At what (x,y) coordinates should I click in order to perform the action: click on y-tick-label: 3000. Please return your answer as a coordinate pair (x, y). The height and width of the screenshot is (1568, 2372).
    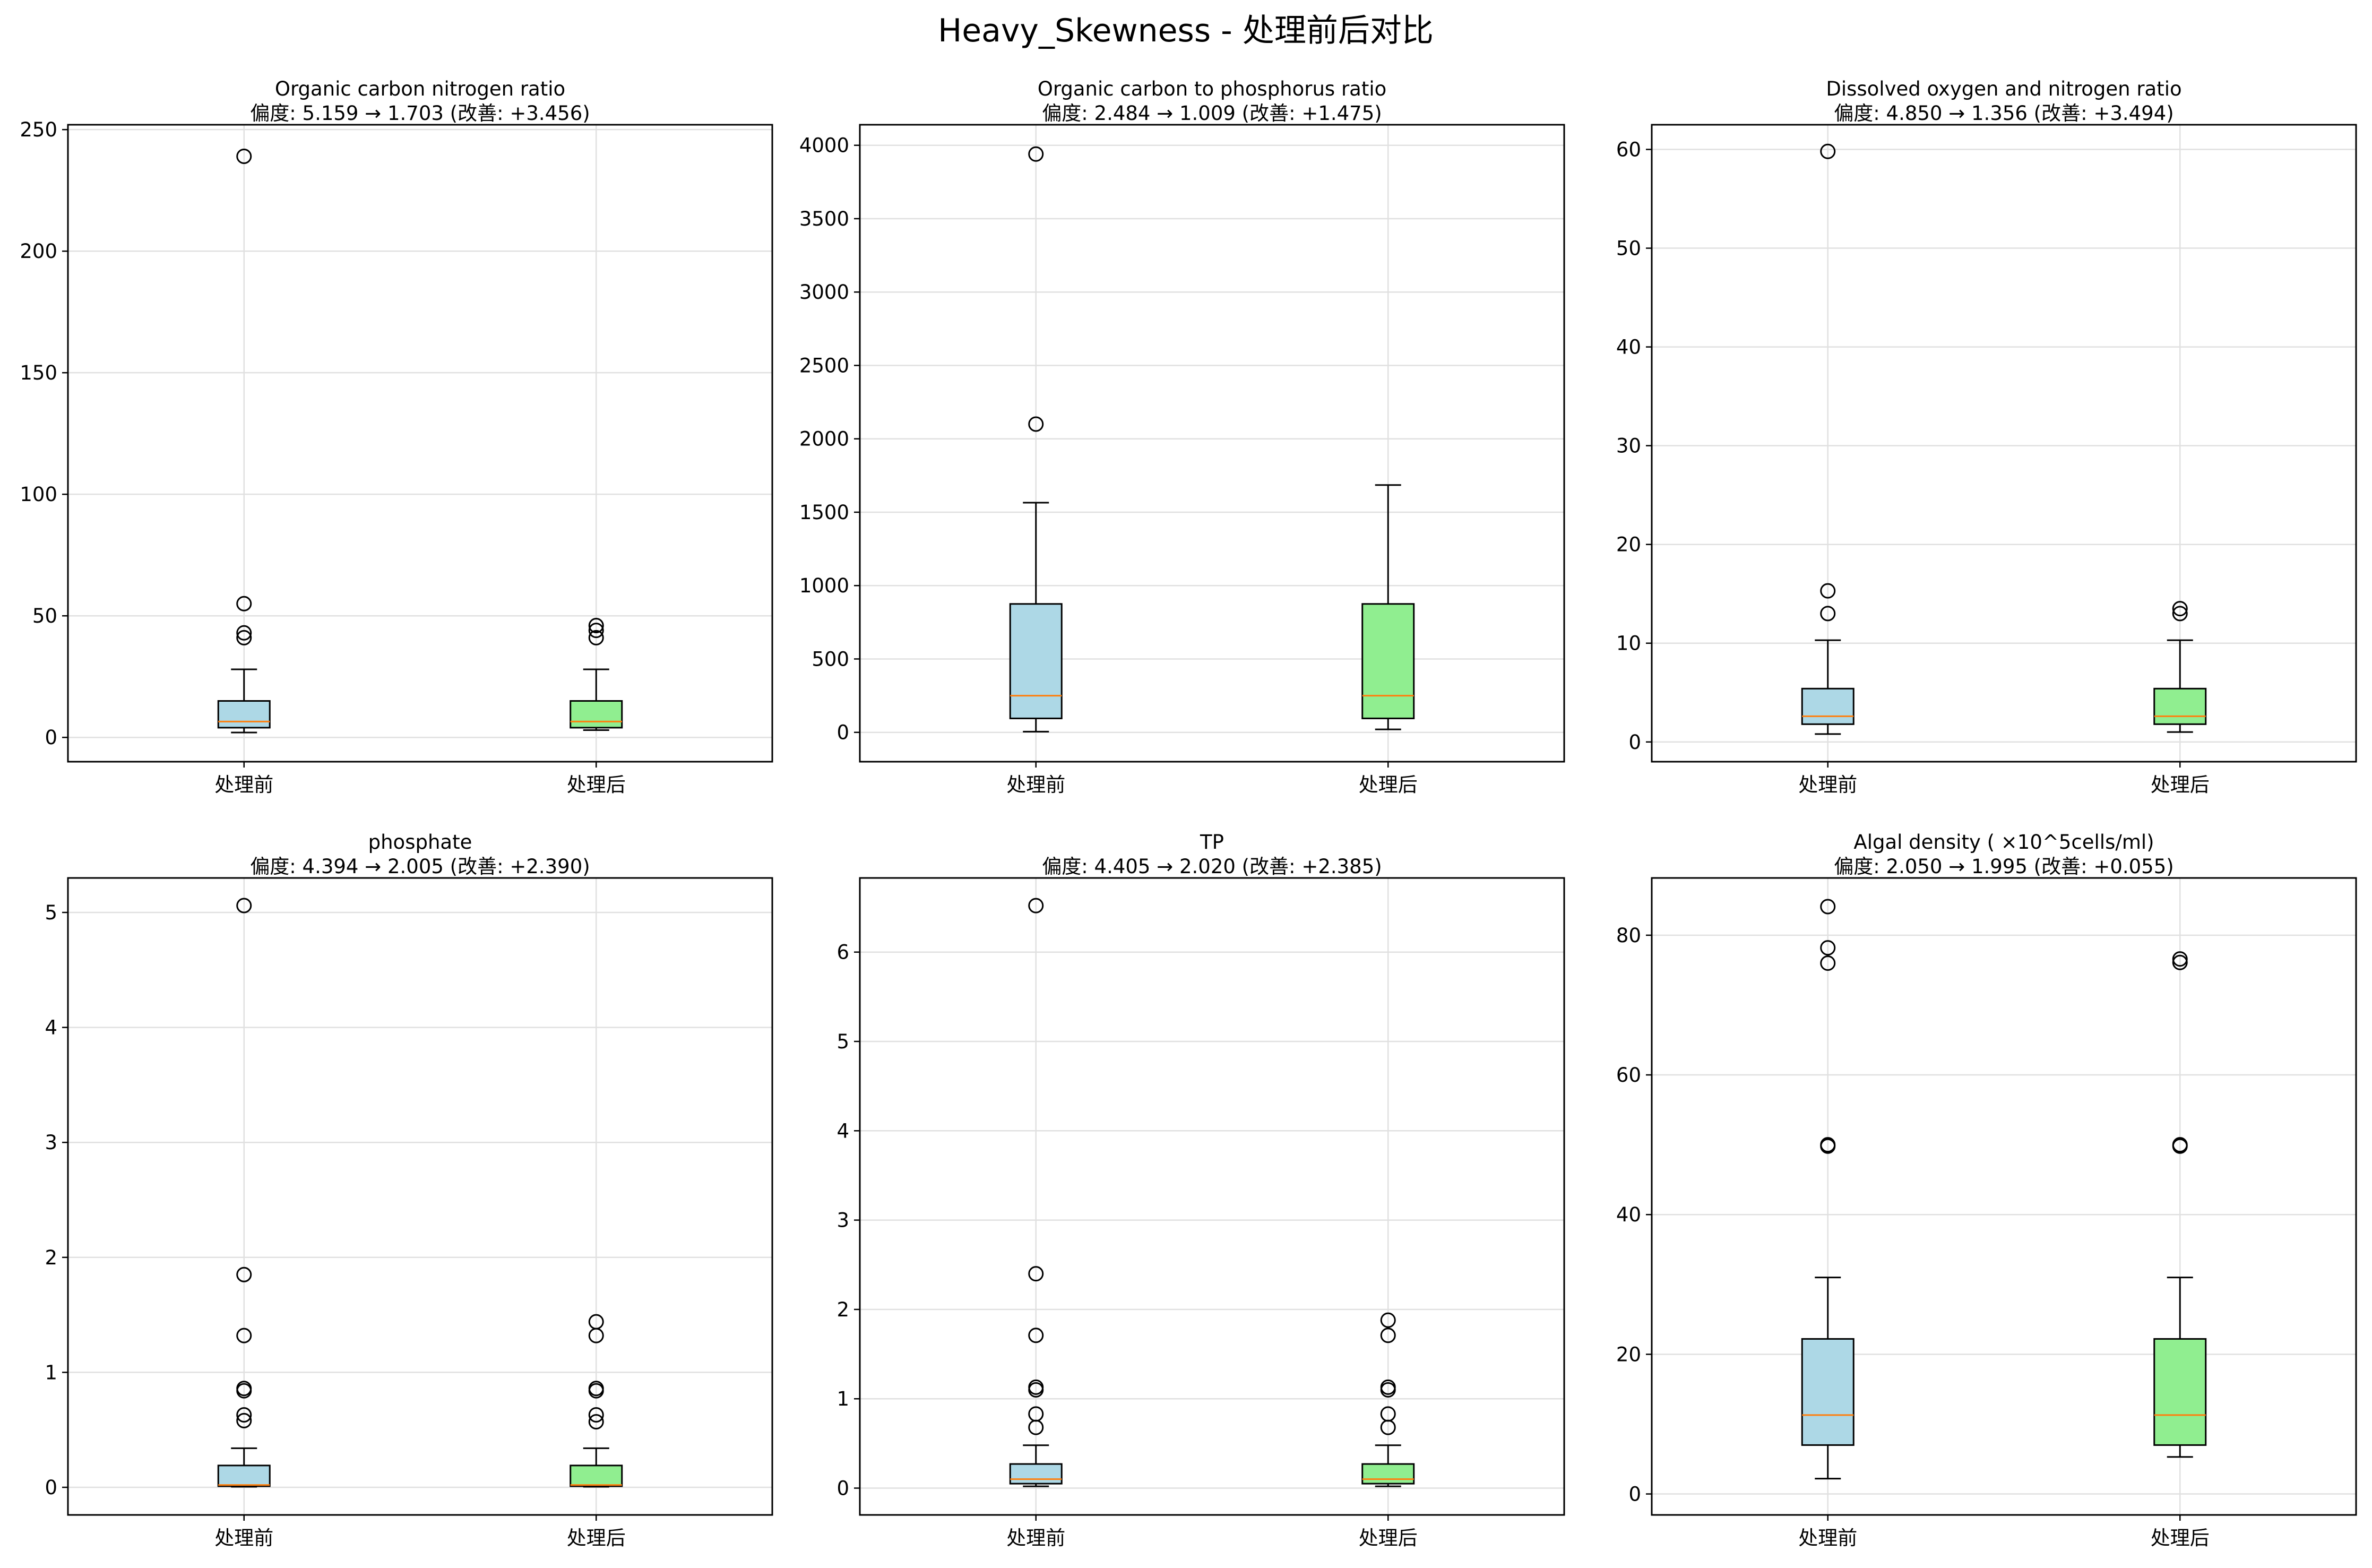
    Looking at the image, I should click on (824, 292).